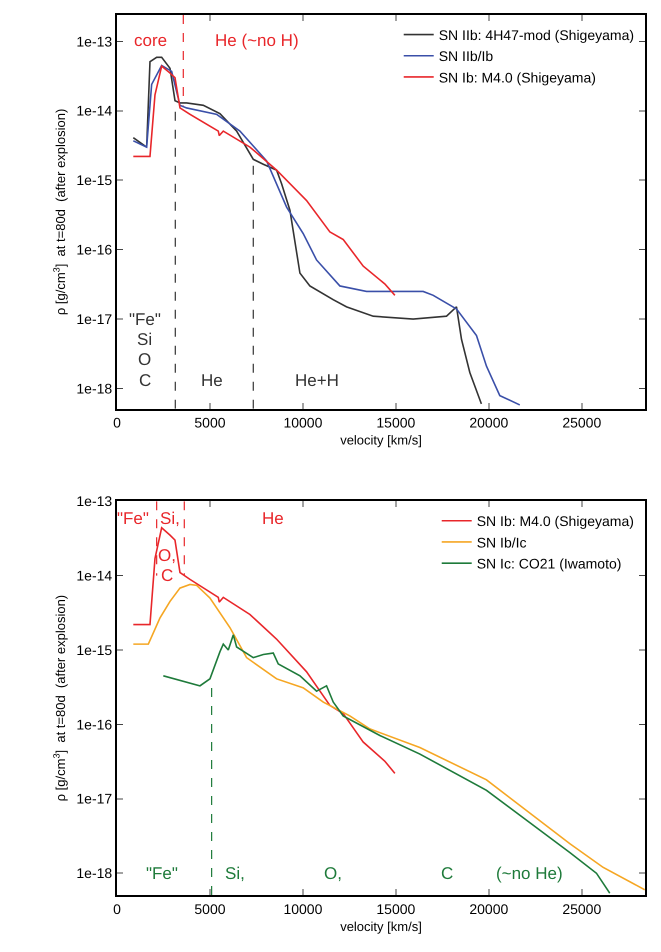 The height and width of the screenshot is (952, 661). What do you see at coordinates (151, 40) in the screenshot?
I see `annotation: core` at bounding box center [151, 40].